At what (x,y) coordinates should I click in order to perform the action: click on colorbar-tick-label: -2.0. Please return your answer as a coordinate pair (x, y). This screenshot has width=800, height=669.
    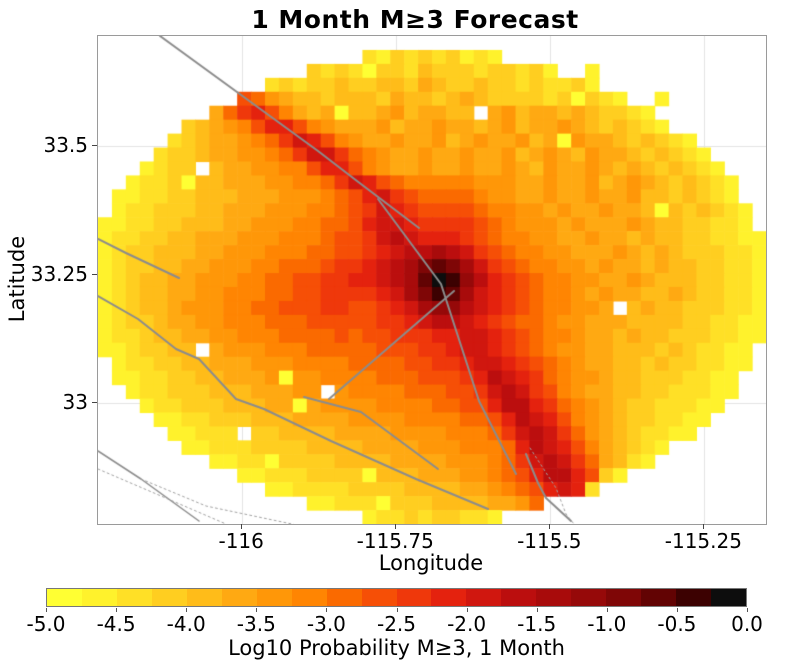
    Looking at the image, I should click on (467, 624).